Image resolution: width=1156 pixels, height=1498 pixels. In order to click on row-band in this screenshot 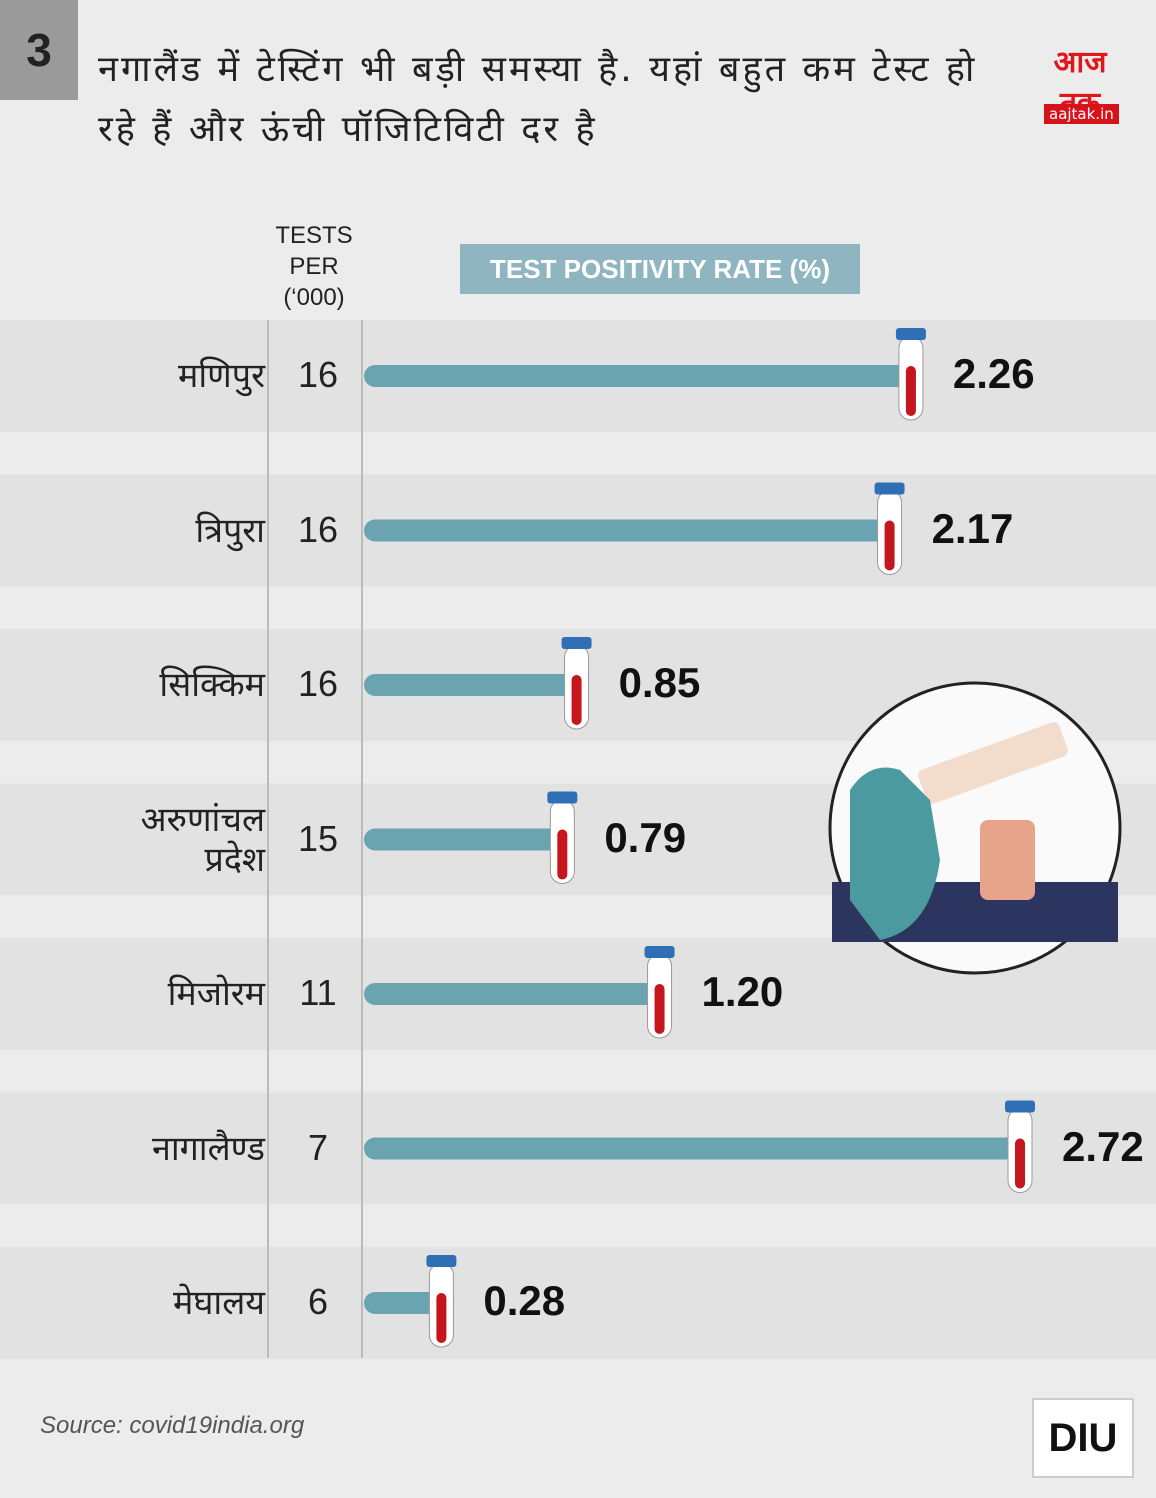, I will do `click(578, 1303)`.